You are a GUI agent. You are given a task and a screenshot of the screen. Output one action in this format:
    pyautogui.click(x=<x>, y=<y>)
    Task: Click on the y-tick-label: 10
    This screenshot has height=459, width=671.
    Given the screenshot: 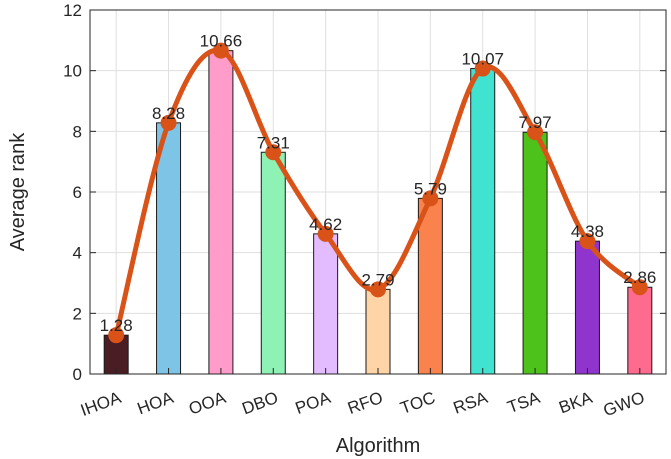 What is the action you would take?
    pyautogui.click(x=72, y=71)
    